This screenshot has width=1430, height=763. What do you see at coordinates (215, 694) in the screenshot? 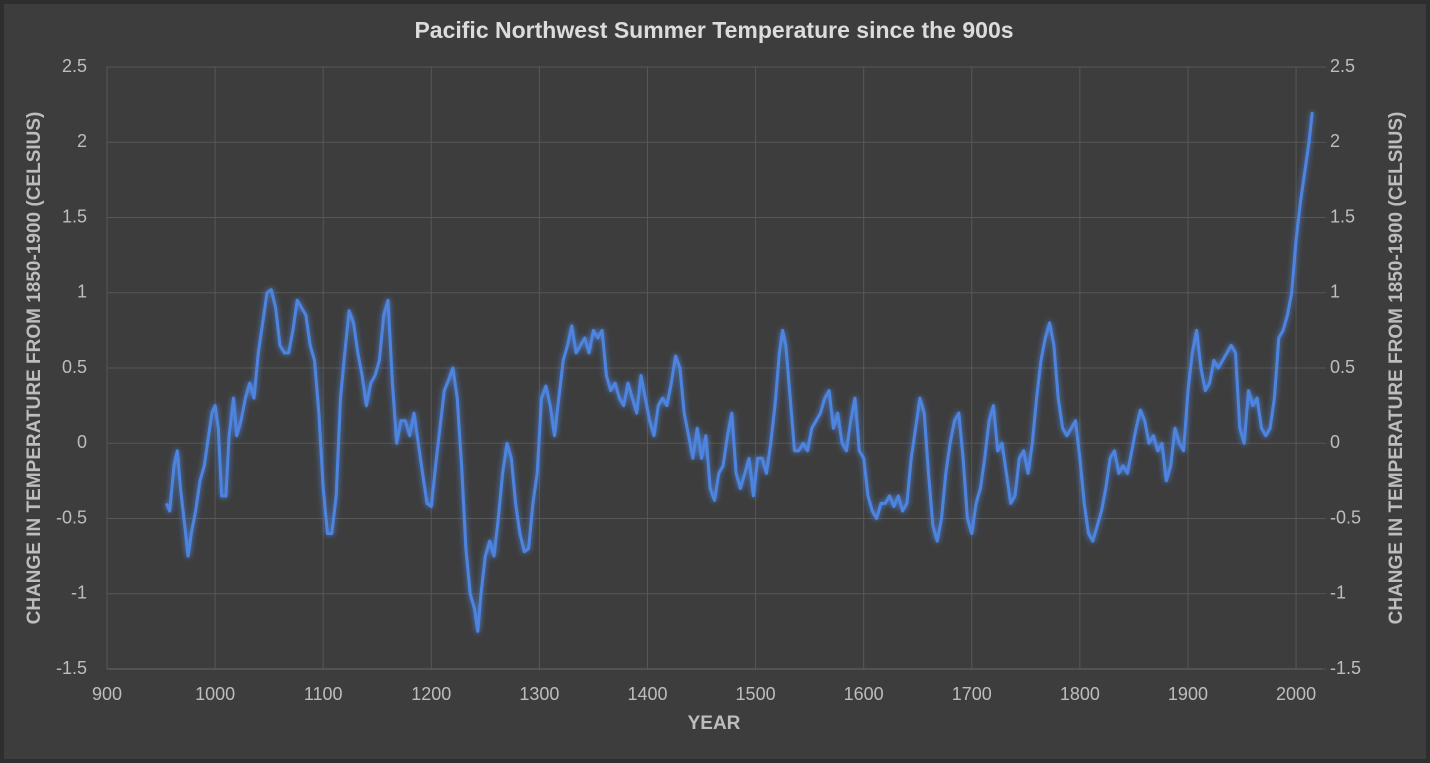
I see `x-tick-label: 1000` at bounding box center [215, 694].